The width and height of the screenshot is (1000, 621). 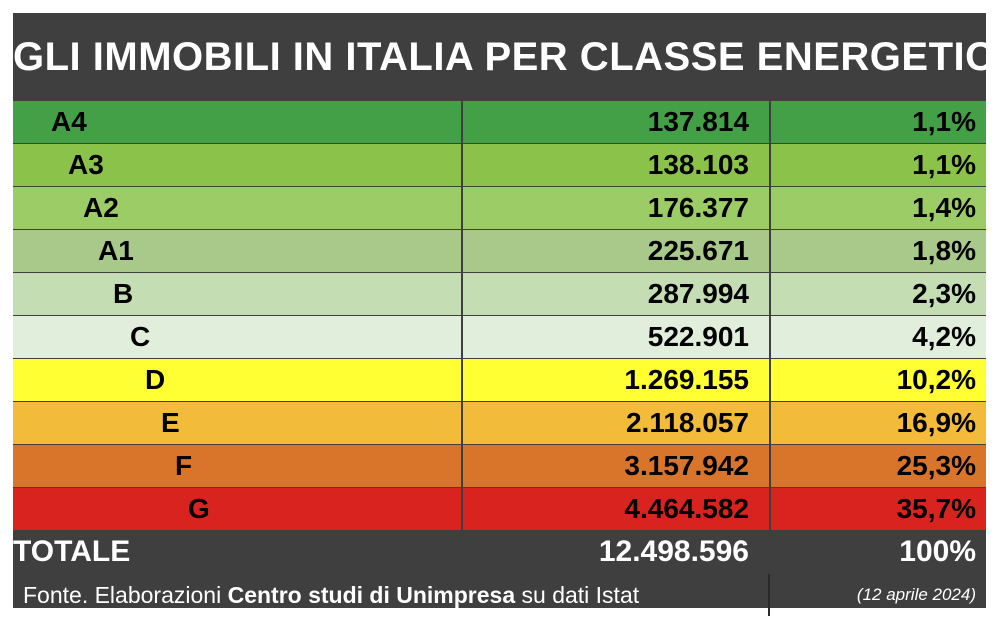 What do you see at coordinates (237, 337) in the screenshot?
I see `energy-class-label: C` at bounding box center [237, 337].